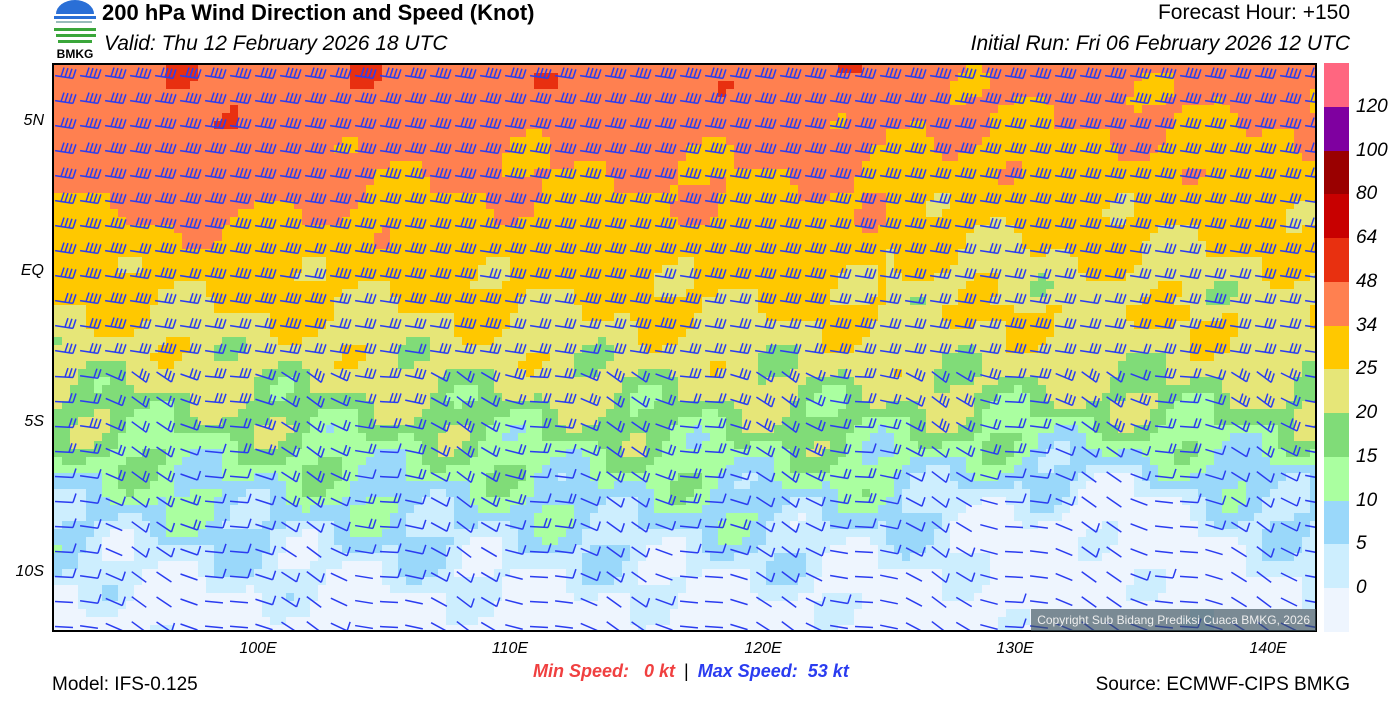  What do you see at coordinates (1222, 684) in the screenshot?
I see `source-label: Source: ECMWF-CIPS BMKG` at bounding box center [1222, 684].